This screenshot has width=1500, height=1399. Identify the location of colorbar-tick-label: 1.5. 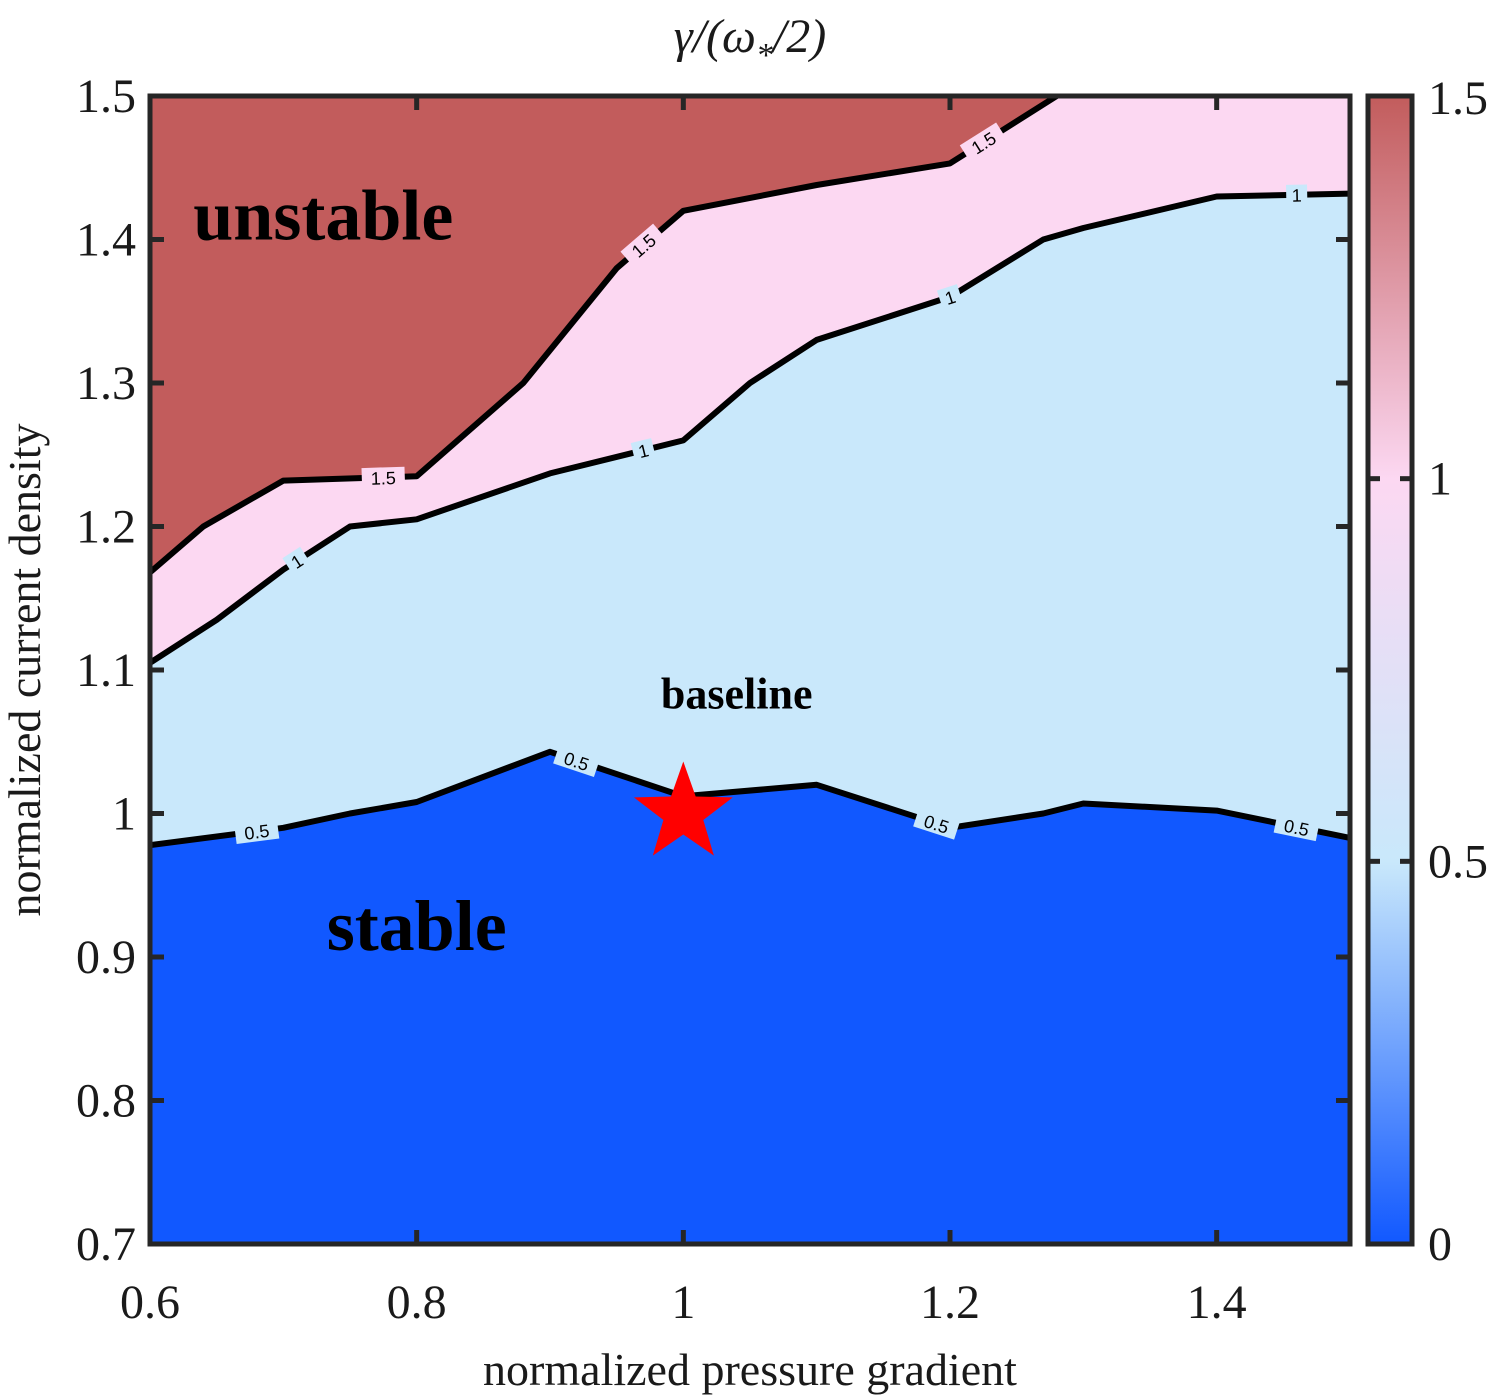
(1458, 98).